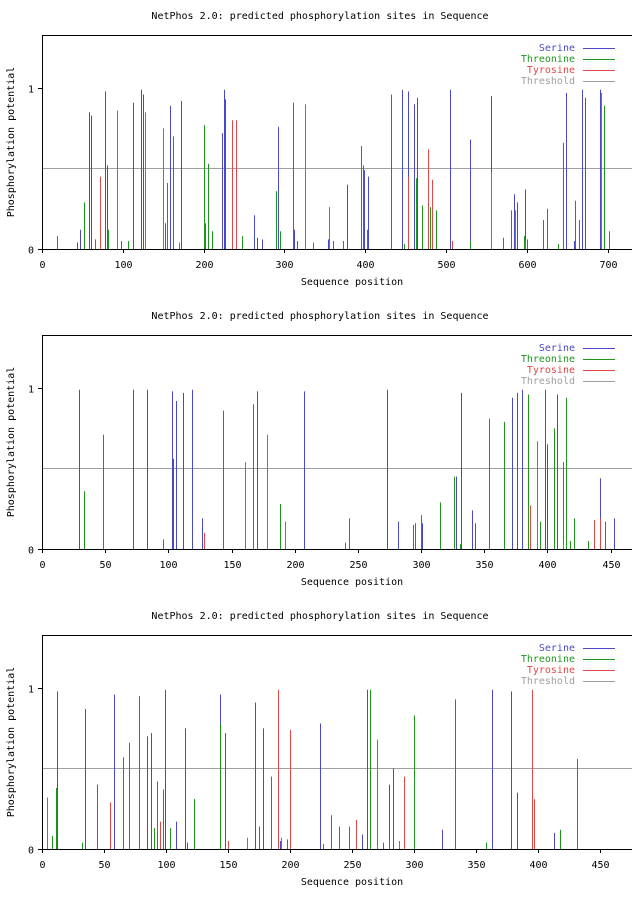 This screenshot has height=900, width=640. I want to click on x-tick-label: 700, so click(608, 265).